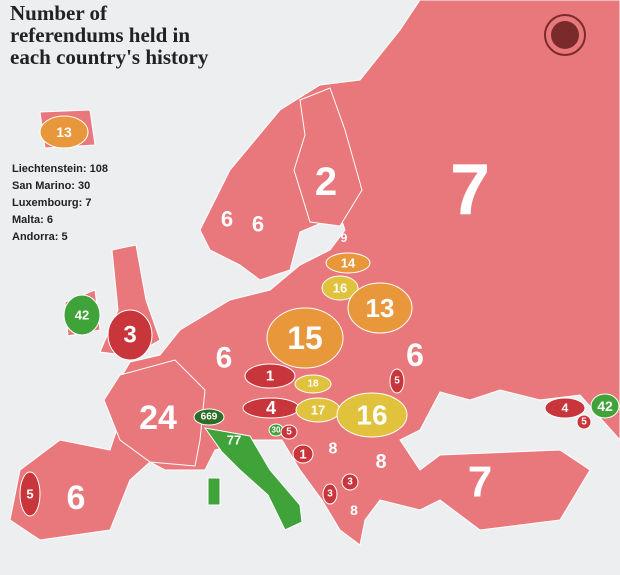 The height and width of the screenshot is (575, 620). What do you see at coordinates (40, 237) in the screenshot?
I see `note: Andorra: 5` at bounding box center [40, 237].